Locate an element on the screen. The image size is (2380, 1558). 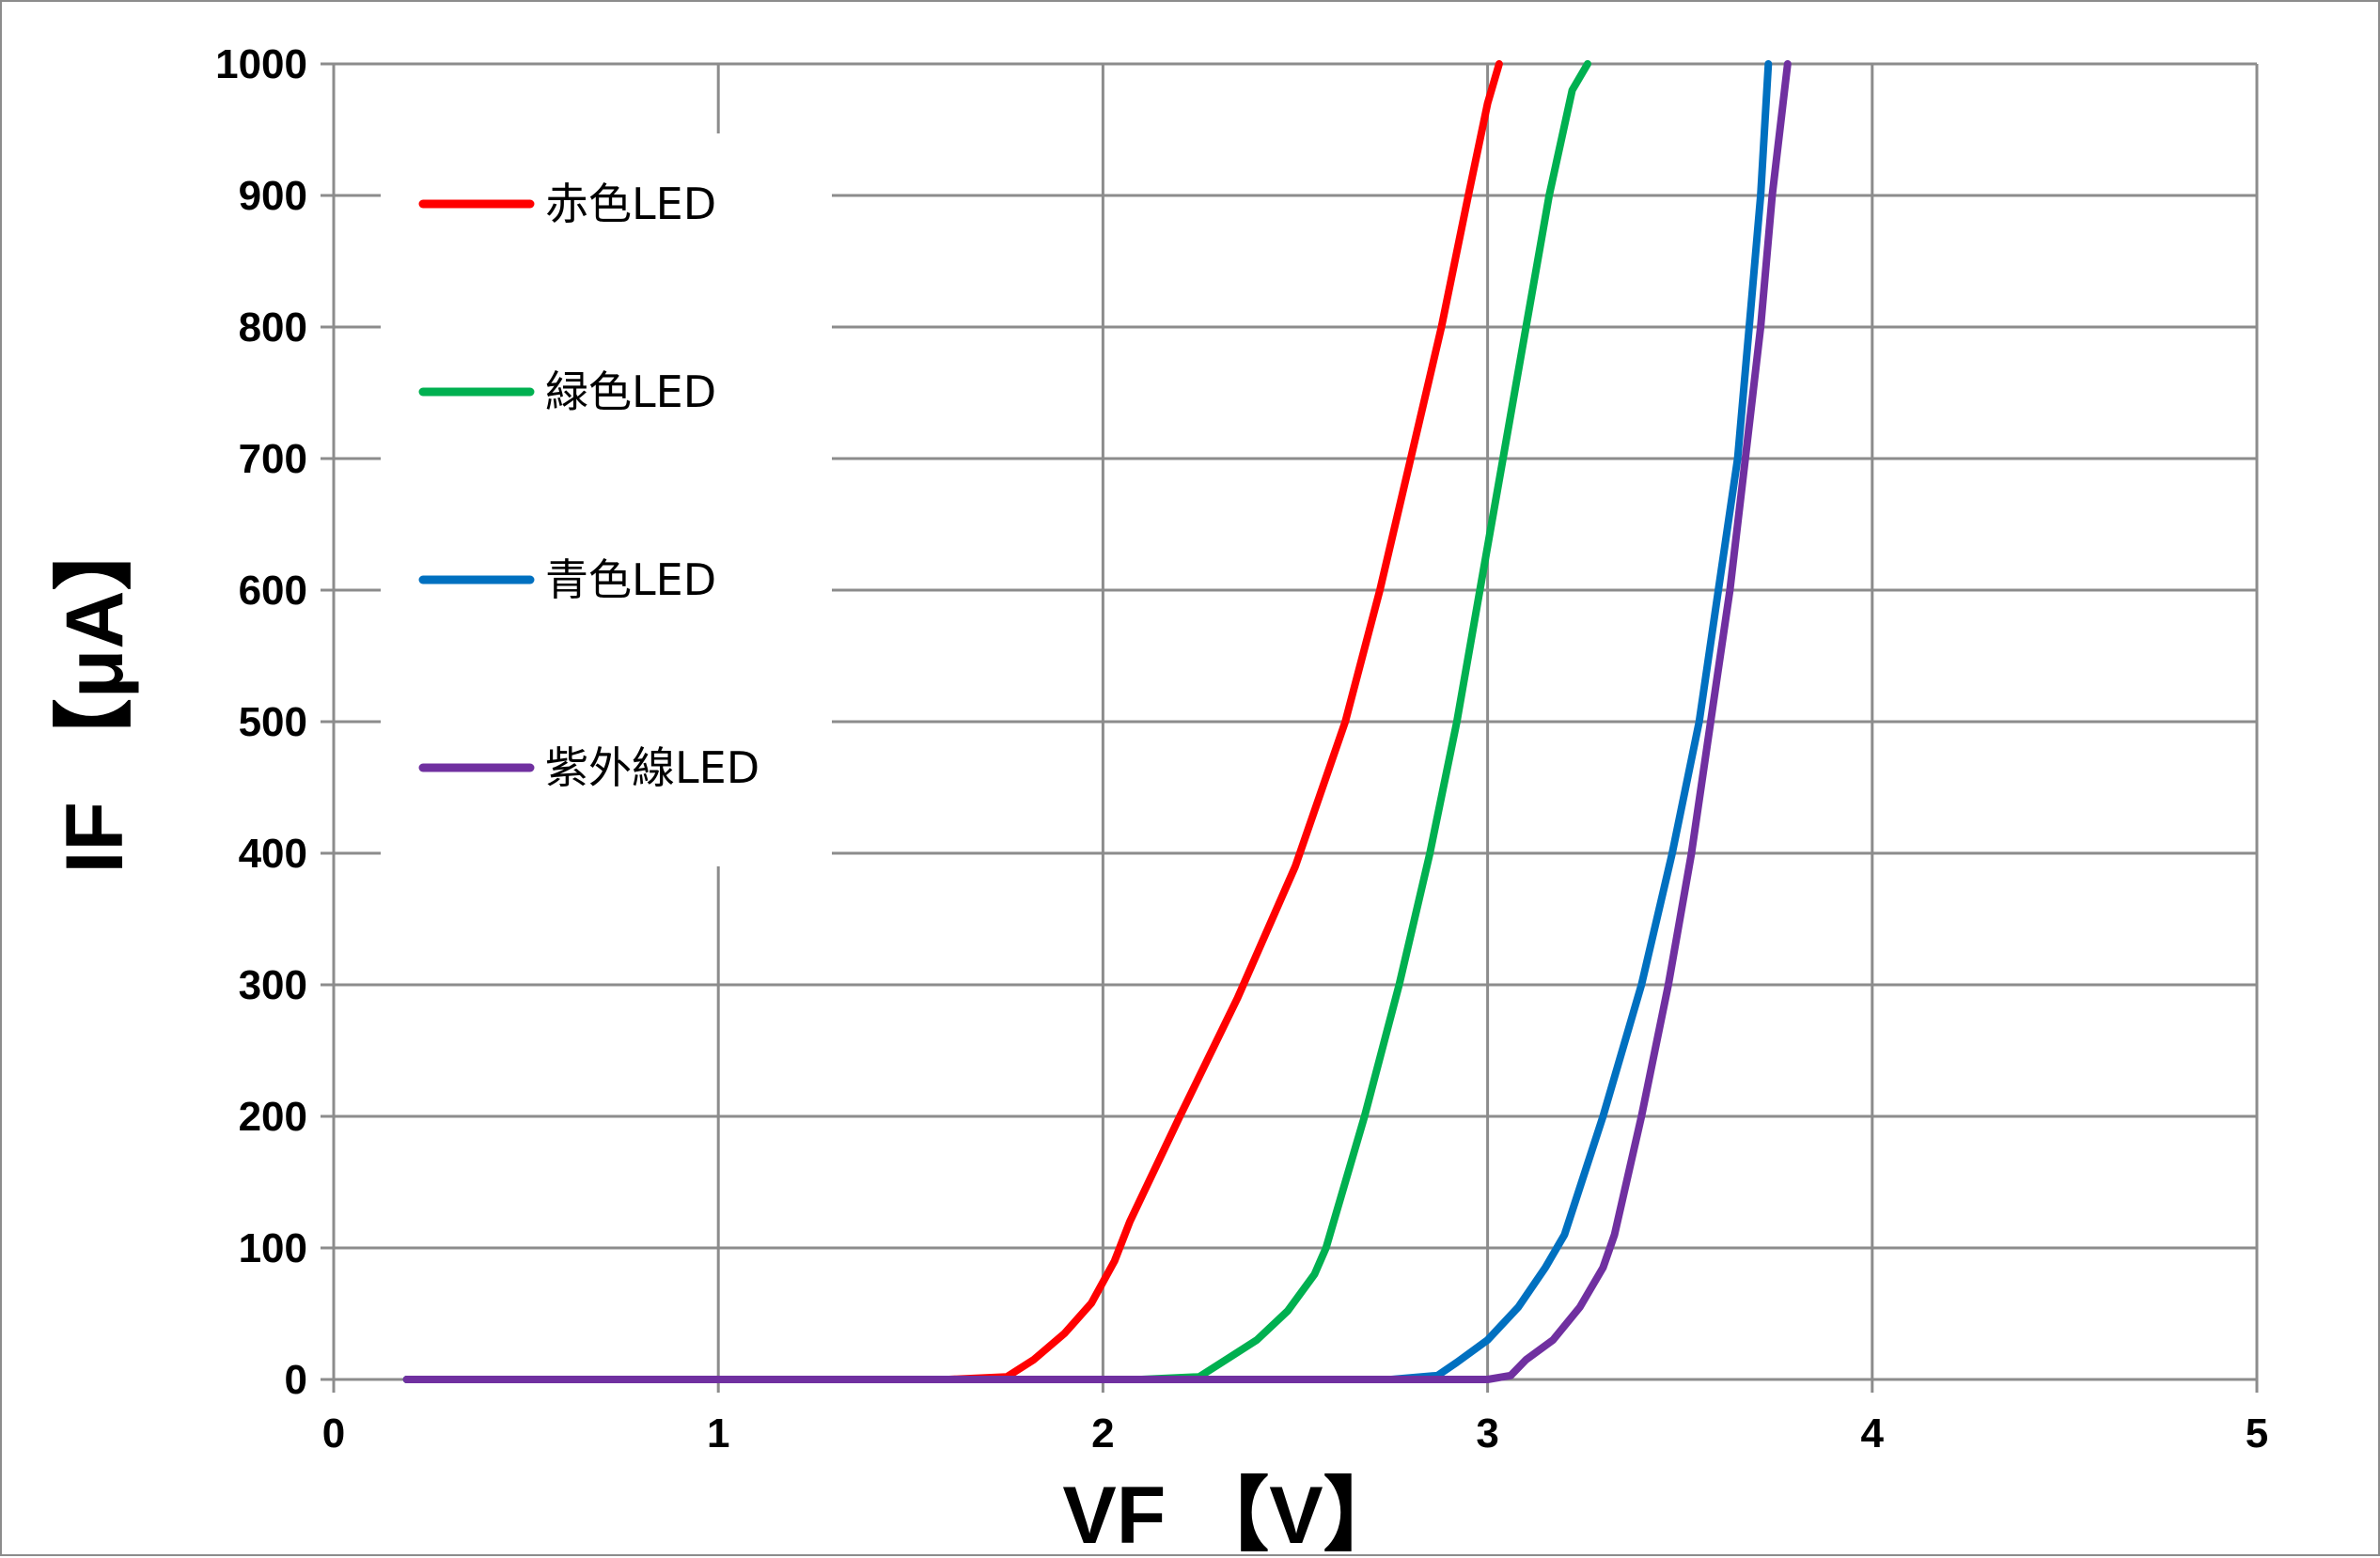
x-tick-label: 2 is located at coordinates (1102, 1433).